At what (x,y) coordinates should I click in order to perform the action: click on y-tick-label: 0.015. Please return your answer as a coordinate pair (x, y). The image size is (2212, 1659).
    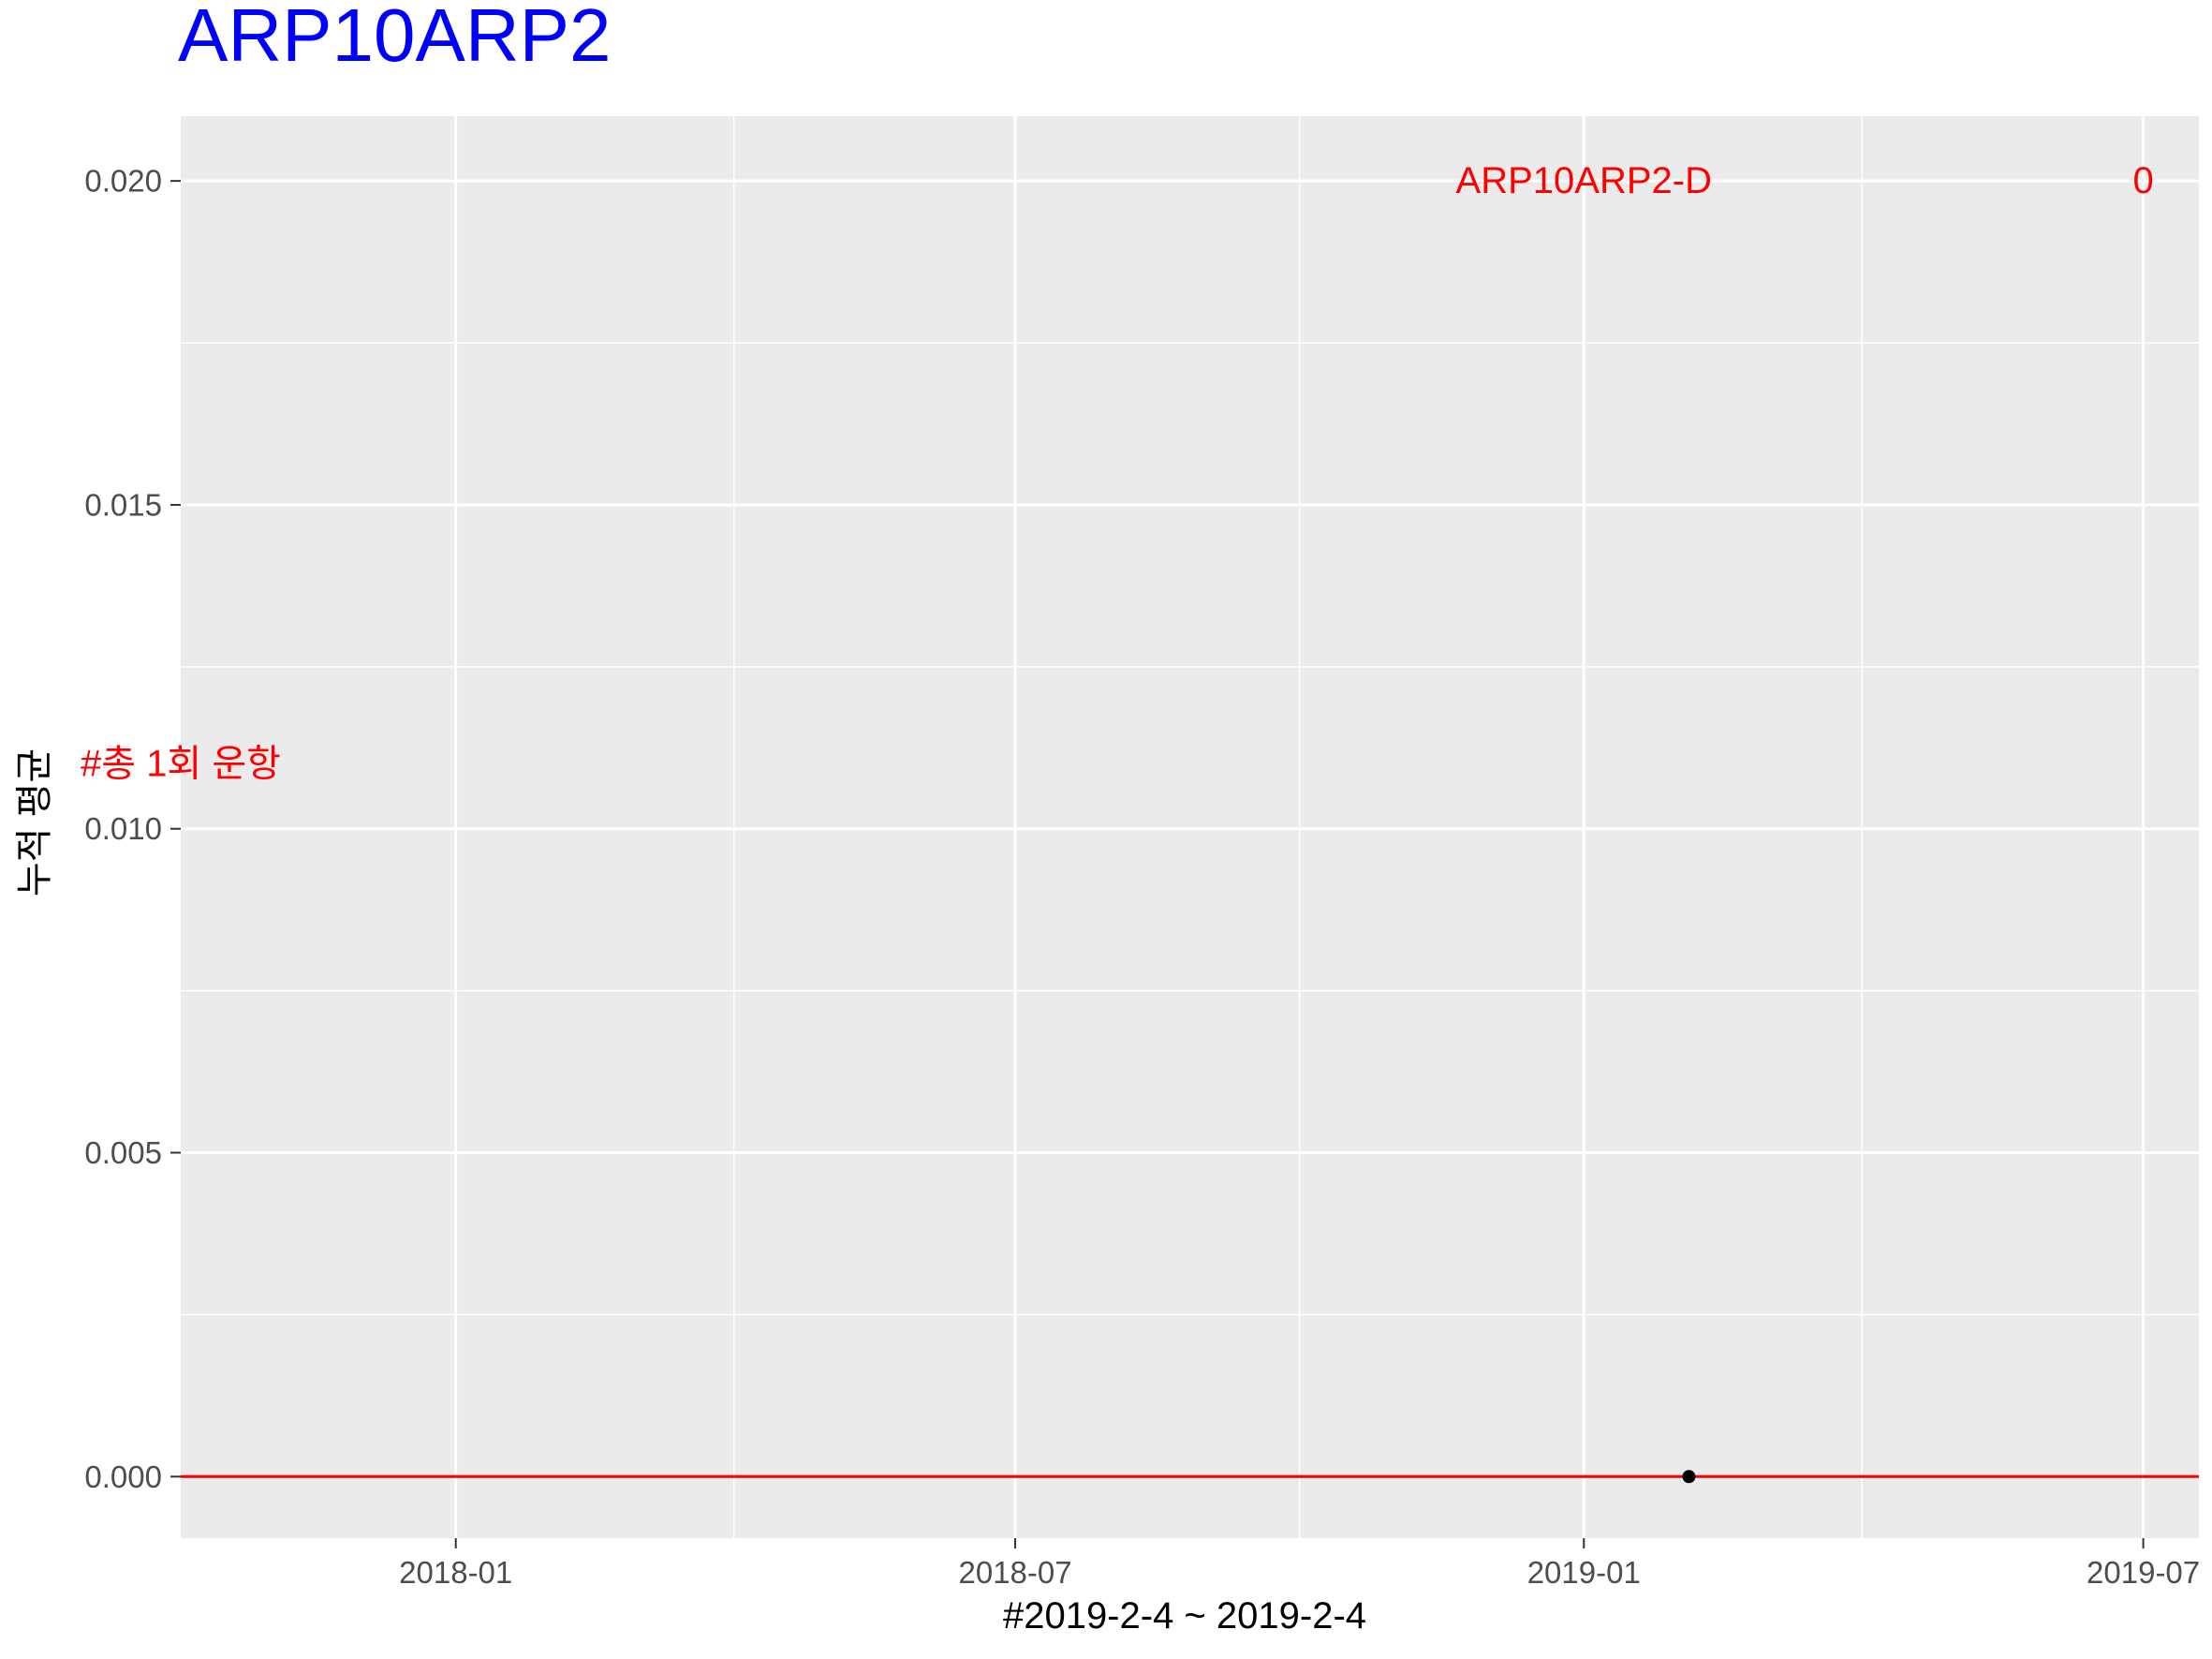
    Looking at the image, I should click on (123, 505).